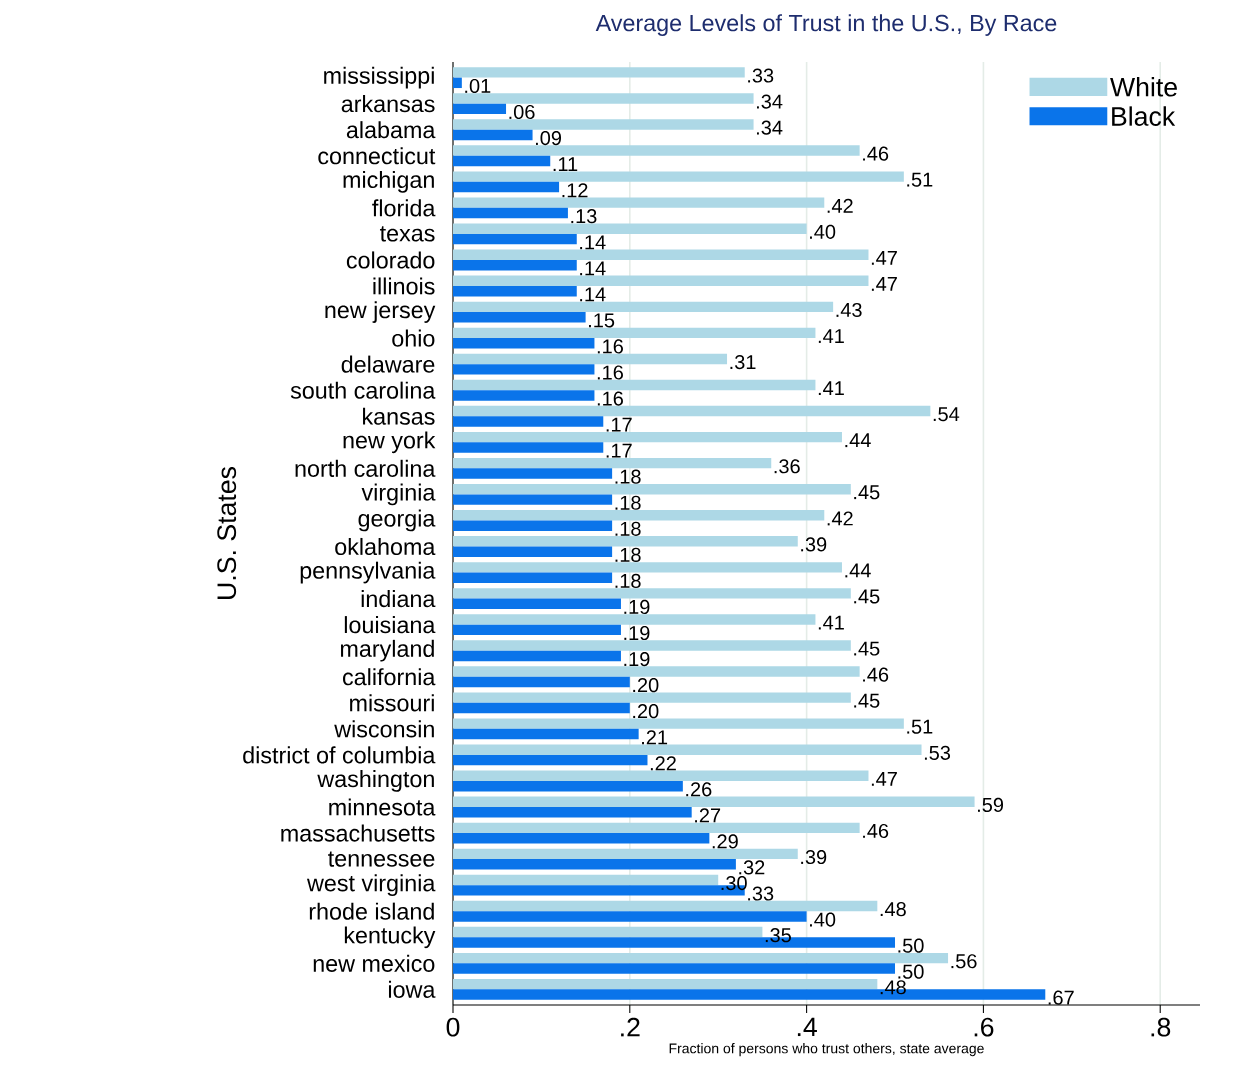 Image resolution: width=1250 pixels, height=1081 pixels. Describe the element at coordinates (522, 112) in the screenshot. I see `data-label: .06` at that location.